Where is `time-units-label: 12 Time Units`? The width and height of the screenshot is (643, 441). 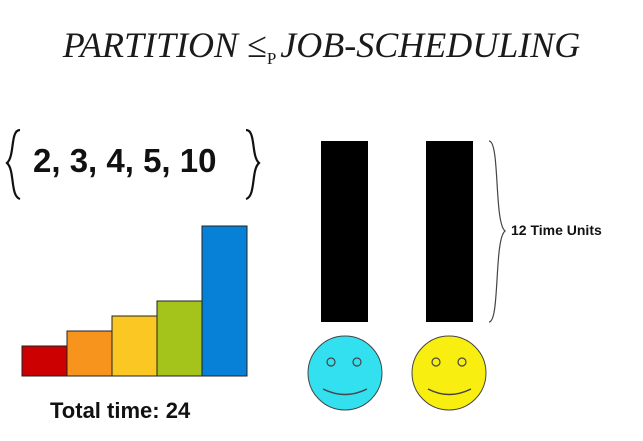
time-units-label: 12 Time Units is located at coordinates (556, 230).